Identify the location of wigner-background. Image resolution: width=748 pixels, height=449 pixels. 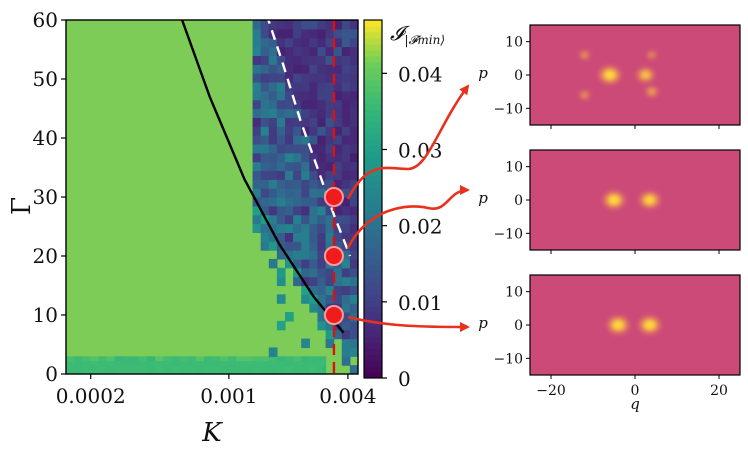
(635, 75).